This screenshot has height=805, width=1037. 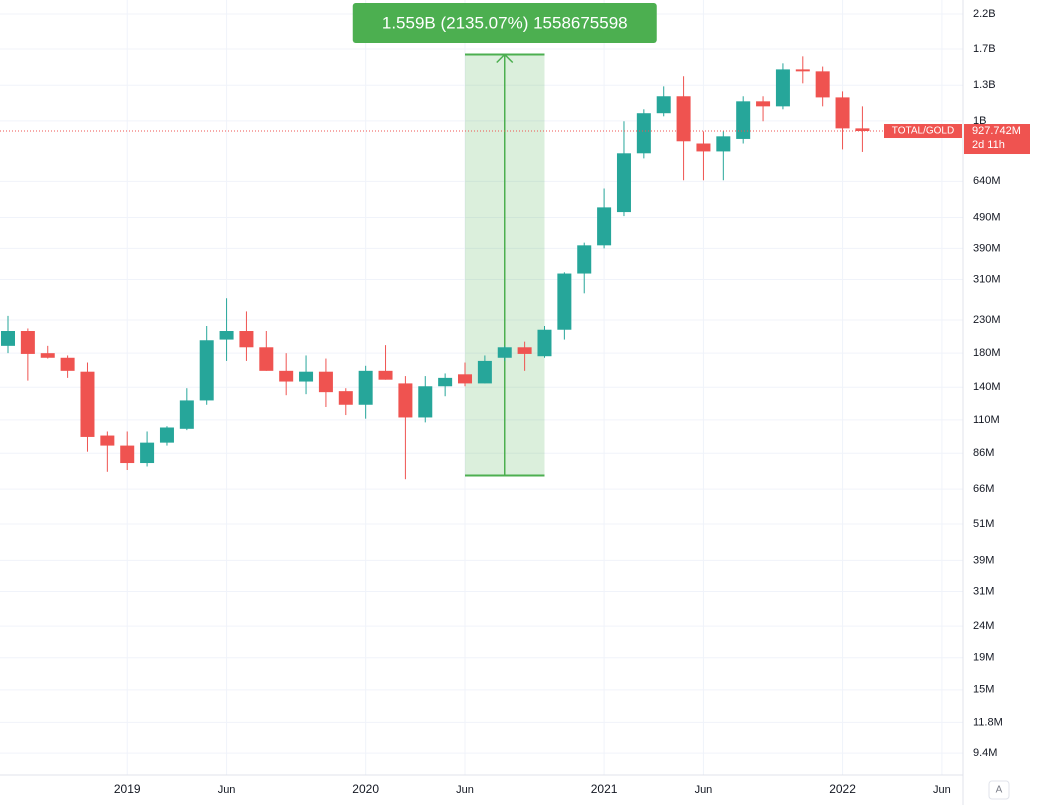 What do you see at coordinates (842, 789) in the screenshot?
I see `x-tick-label: 2022` at bounding box center [842, 789].